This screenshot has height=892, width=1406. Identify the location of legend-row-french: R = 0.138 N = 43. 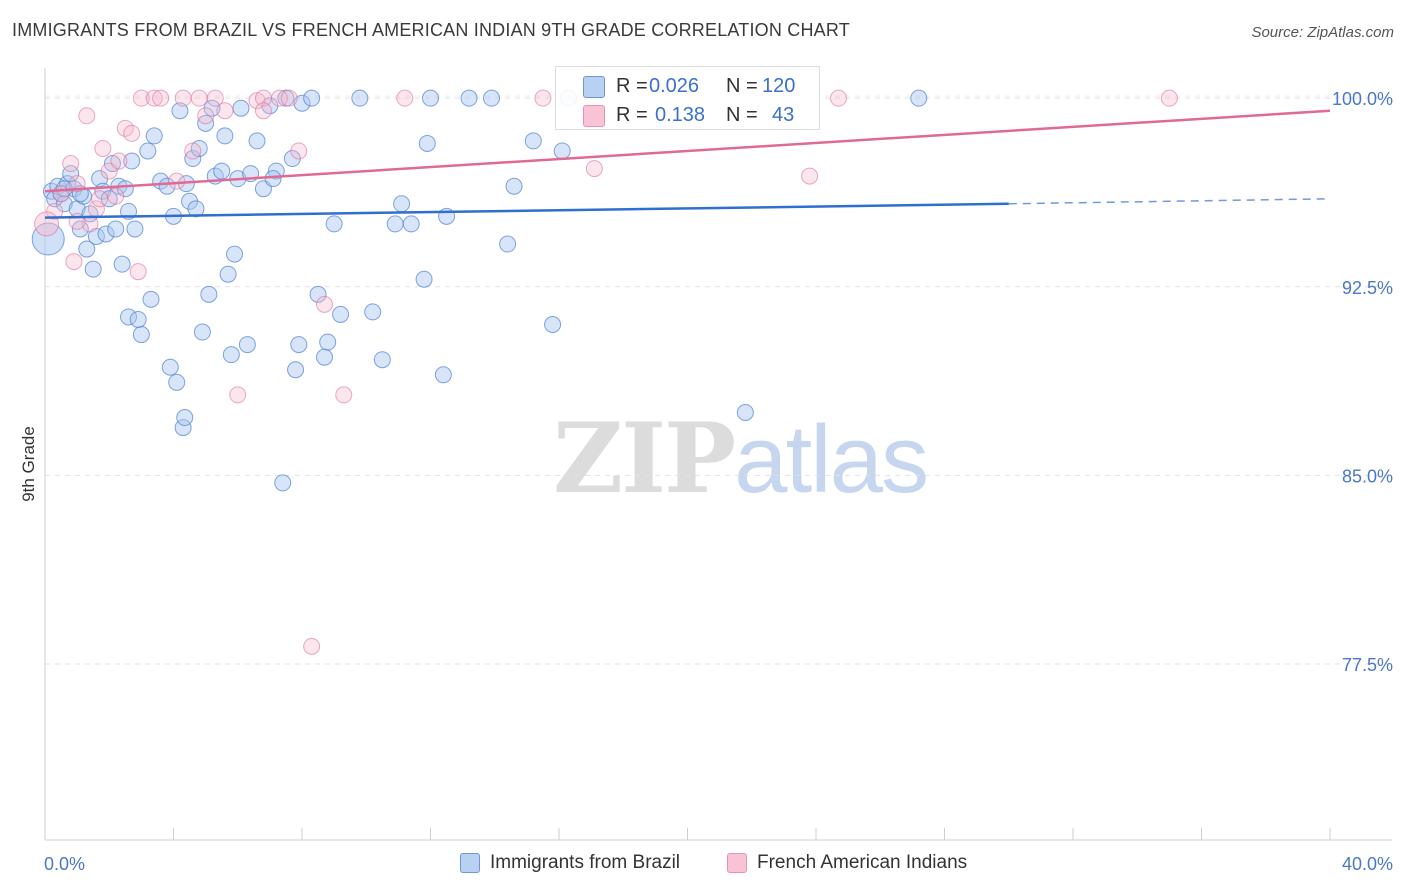
(688, 115).